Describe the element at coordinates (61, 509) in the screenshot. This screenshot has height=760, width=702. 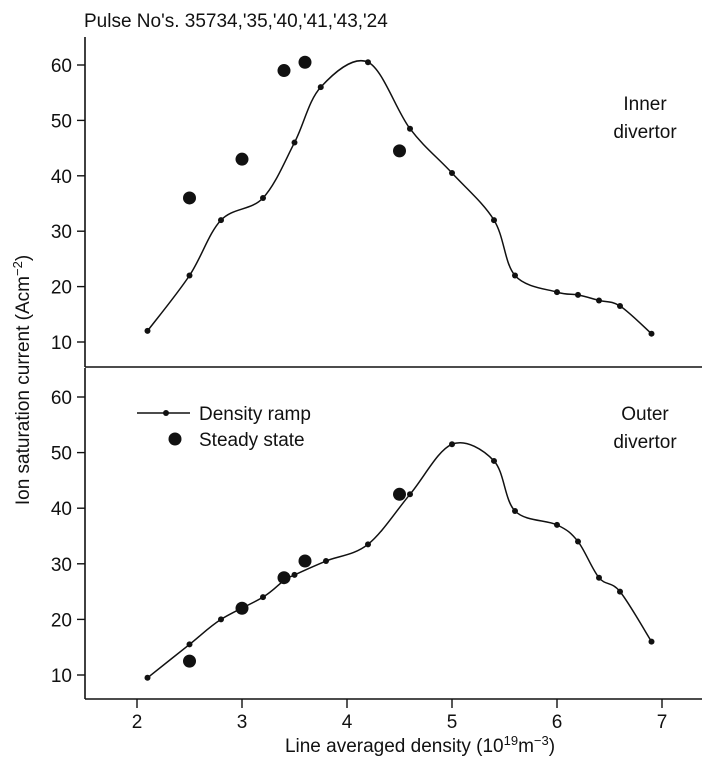
I see `outer-y-tick-label: 40` at that location.